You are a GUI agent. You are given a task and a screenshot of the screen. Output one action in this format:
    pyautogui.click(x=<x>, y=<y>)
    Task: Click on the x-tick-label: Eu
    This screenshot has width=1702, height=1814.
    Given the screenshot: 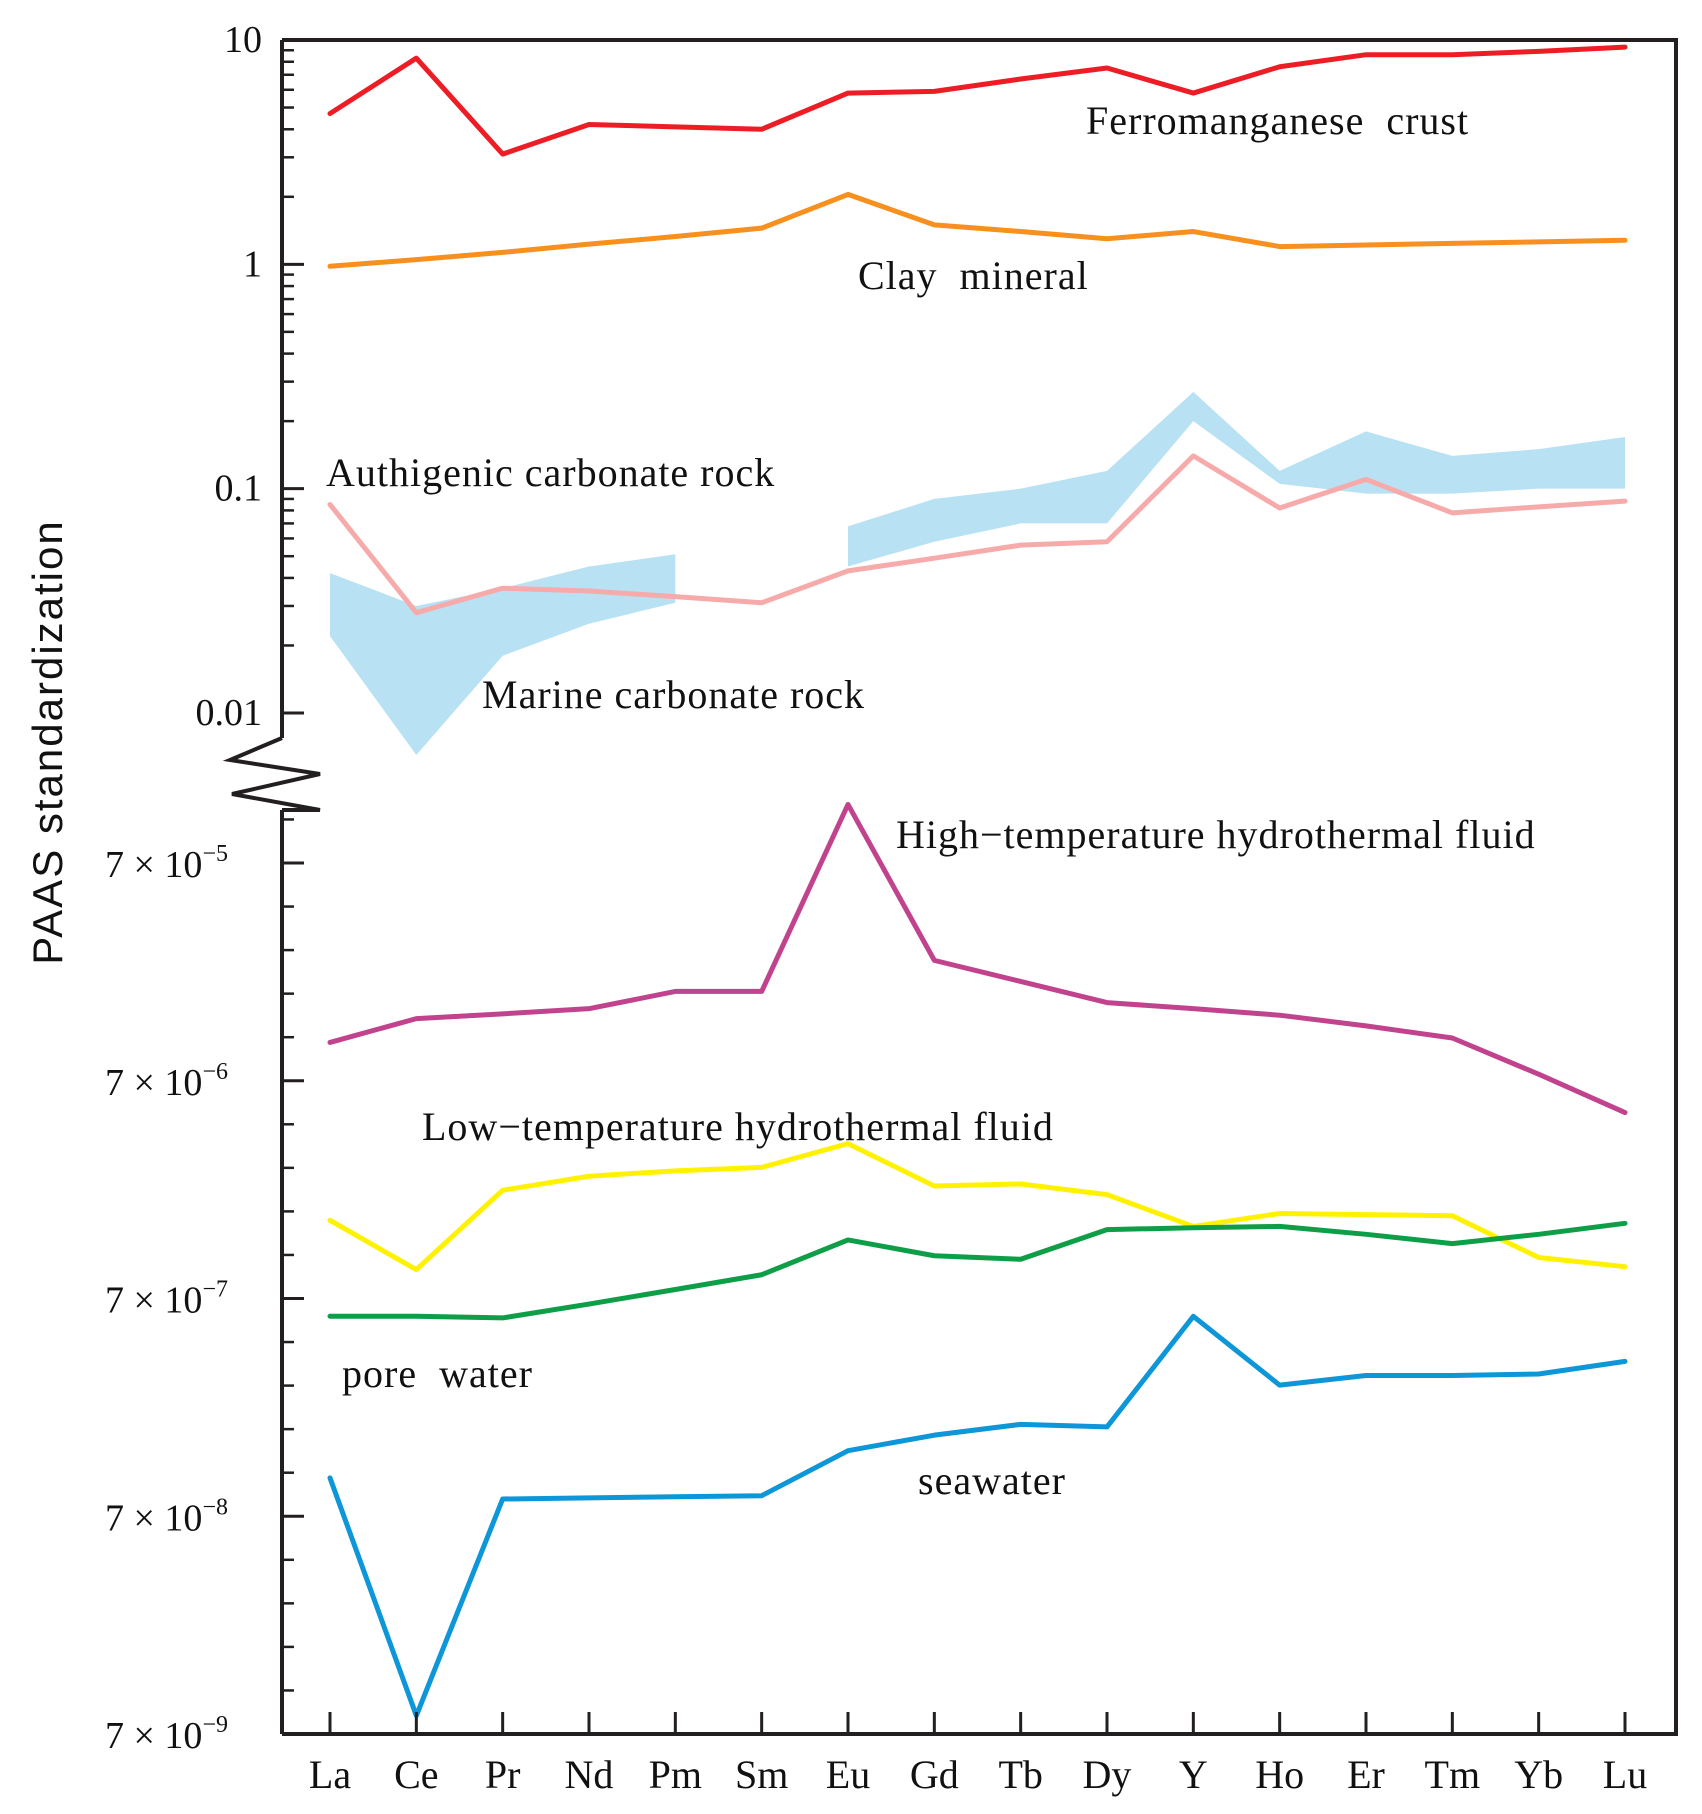 What is the action you would take?
    pyautogui.click(x=848, y=1774)
    